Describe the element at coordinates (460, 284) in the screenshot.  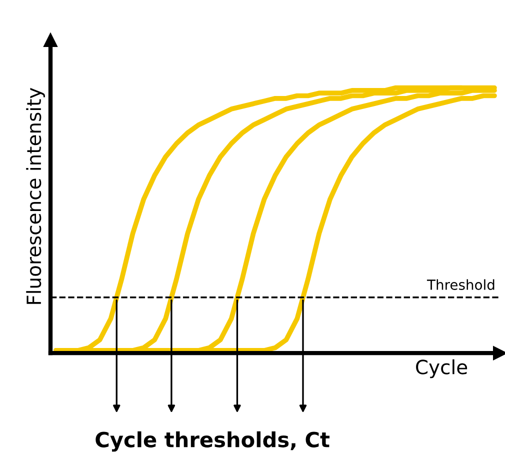
I see `ref-line-label: Threshold` at that location.